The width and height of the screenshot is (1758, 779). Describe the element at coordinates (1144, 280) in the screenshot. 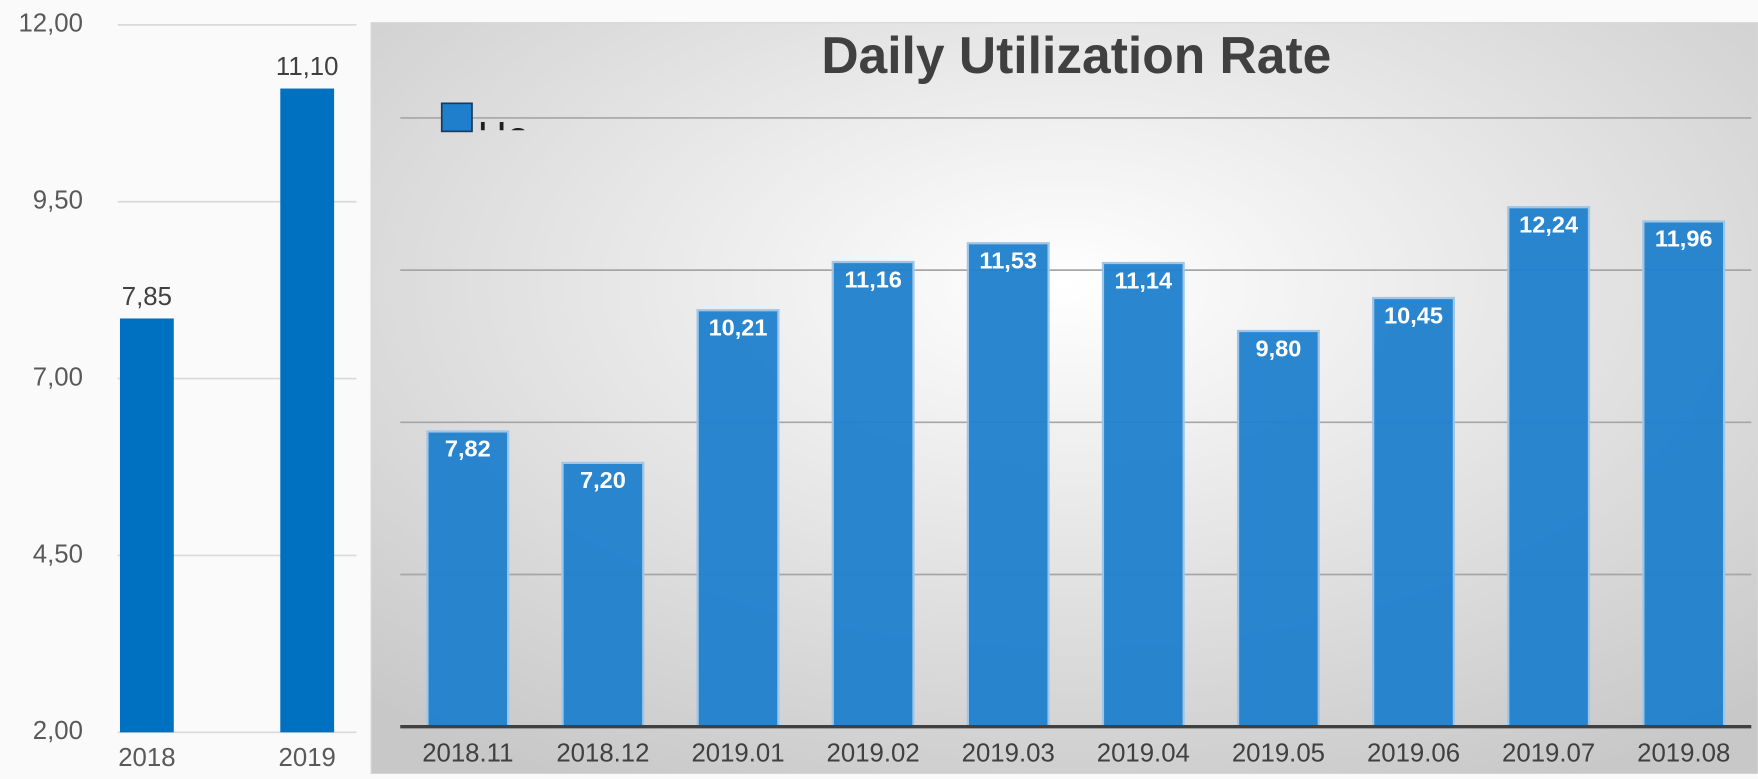

I see `value-label: 11,14` at that location.